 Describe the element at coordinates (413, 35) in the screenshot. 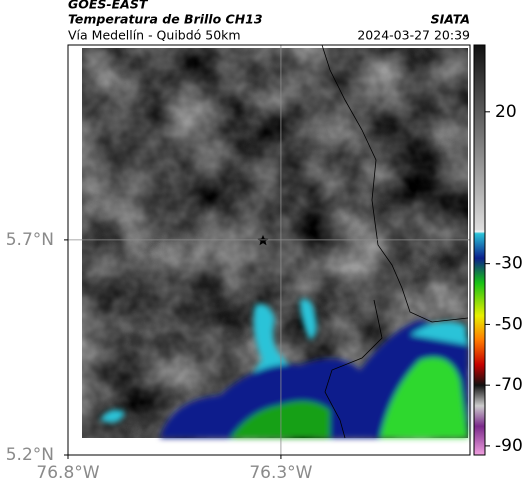

I see `timestamp: 2024-03-27 20:39` at that location.